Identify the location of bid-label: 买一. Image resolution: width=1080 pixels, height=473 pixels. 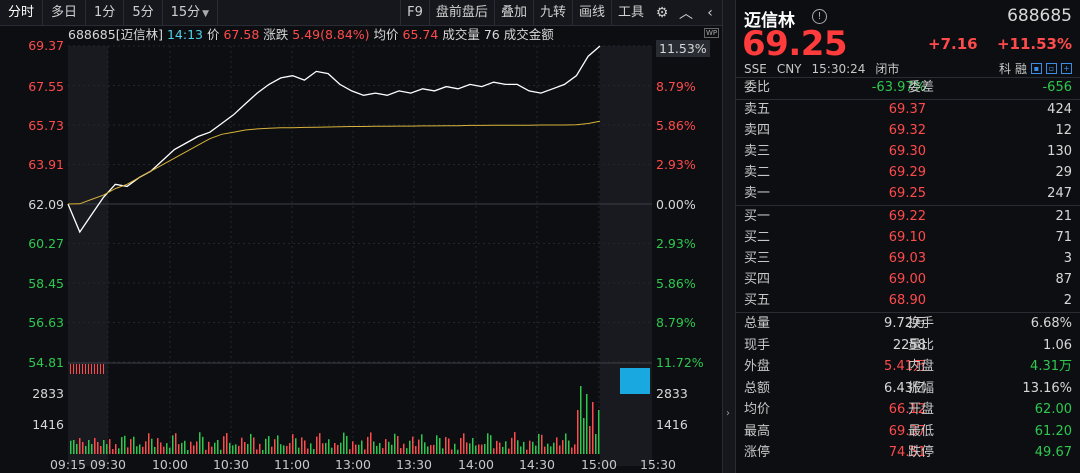
(757, 216).